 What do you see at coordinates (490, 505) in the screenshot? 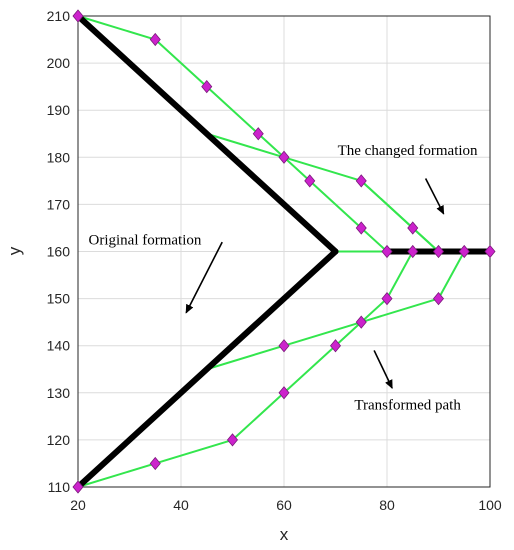
I see `x-tick-label: 100` at bounding box center [490, 505].